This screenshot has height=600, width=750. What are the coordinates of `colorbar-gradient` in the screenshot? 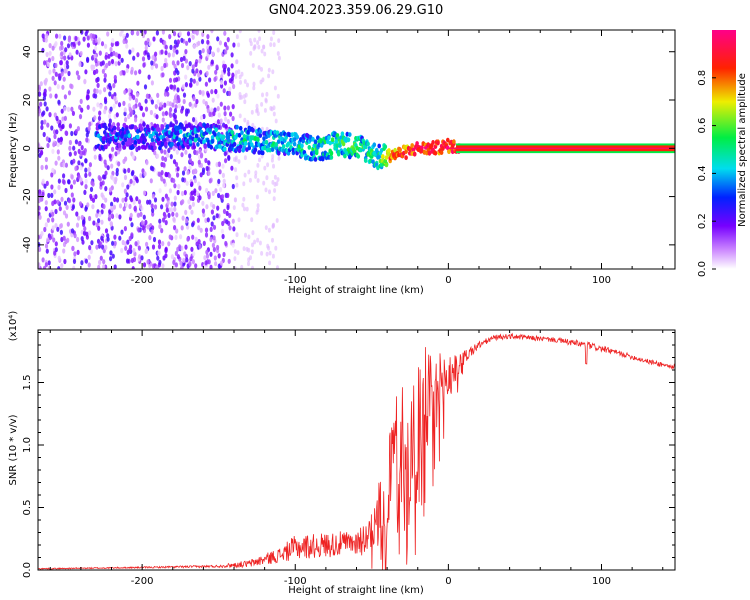 It's located at (724, 149).